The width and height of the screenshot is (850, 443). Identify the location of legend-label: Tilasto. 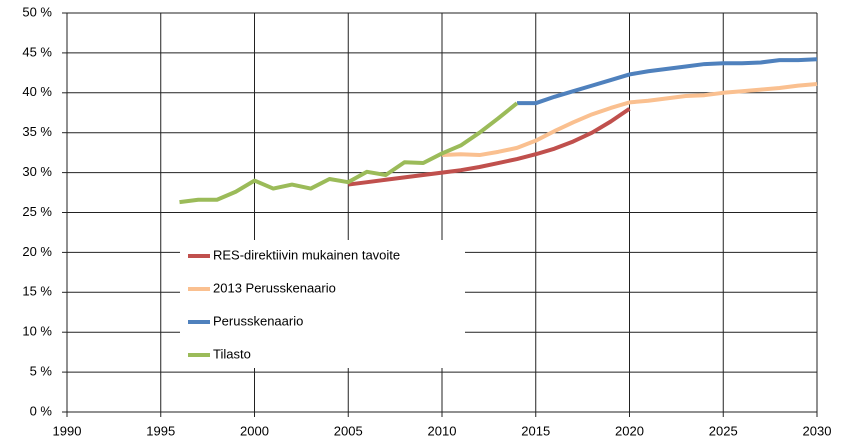
(232, 353).